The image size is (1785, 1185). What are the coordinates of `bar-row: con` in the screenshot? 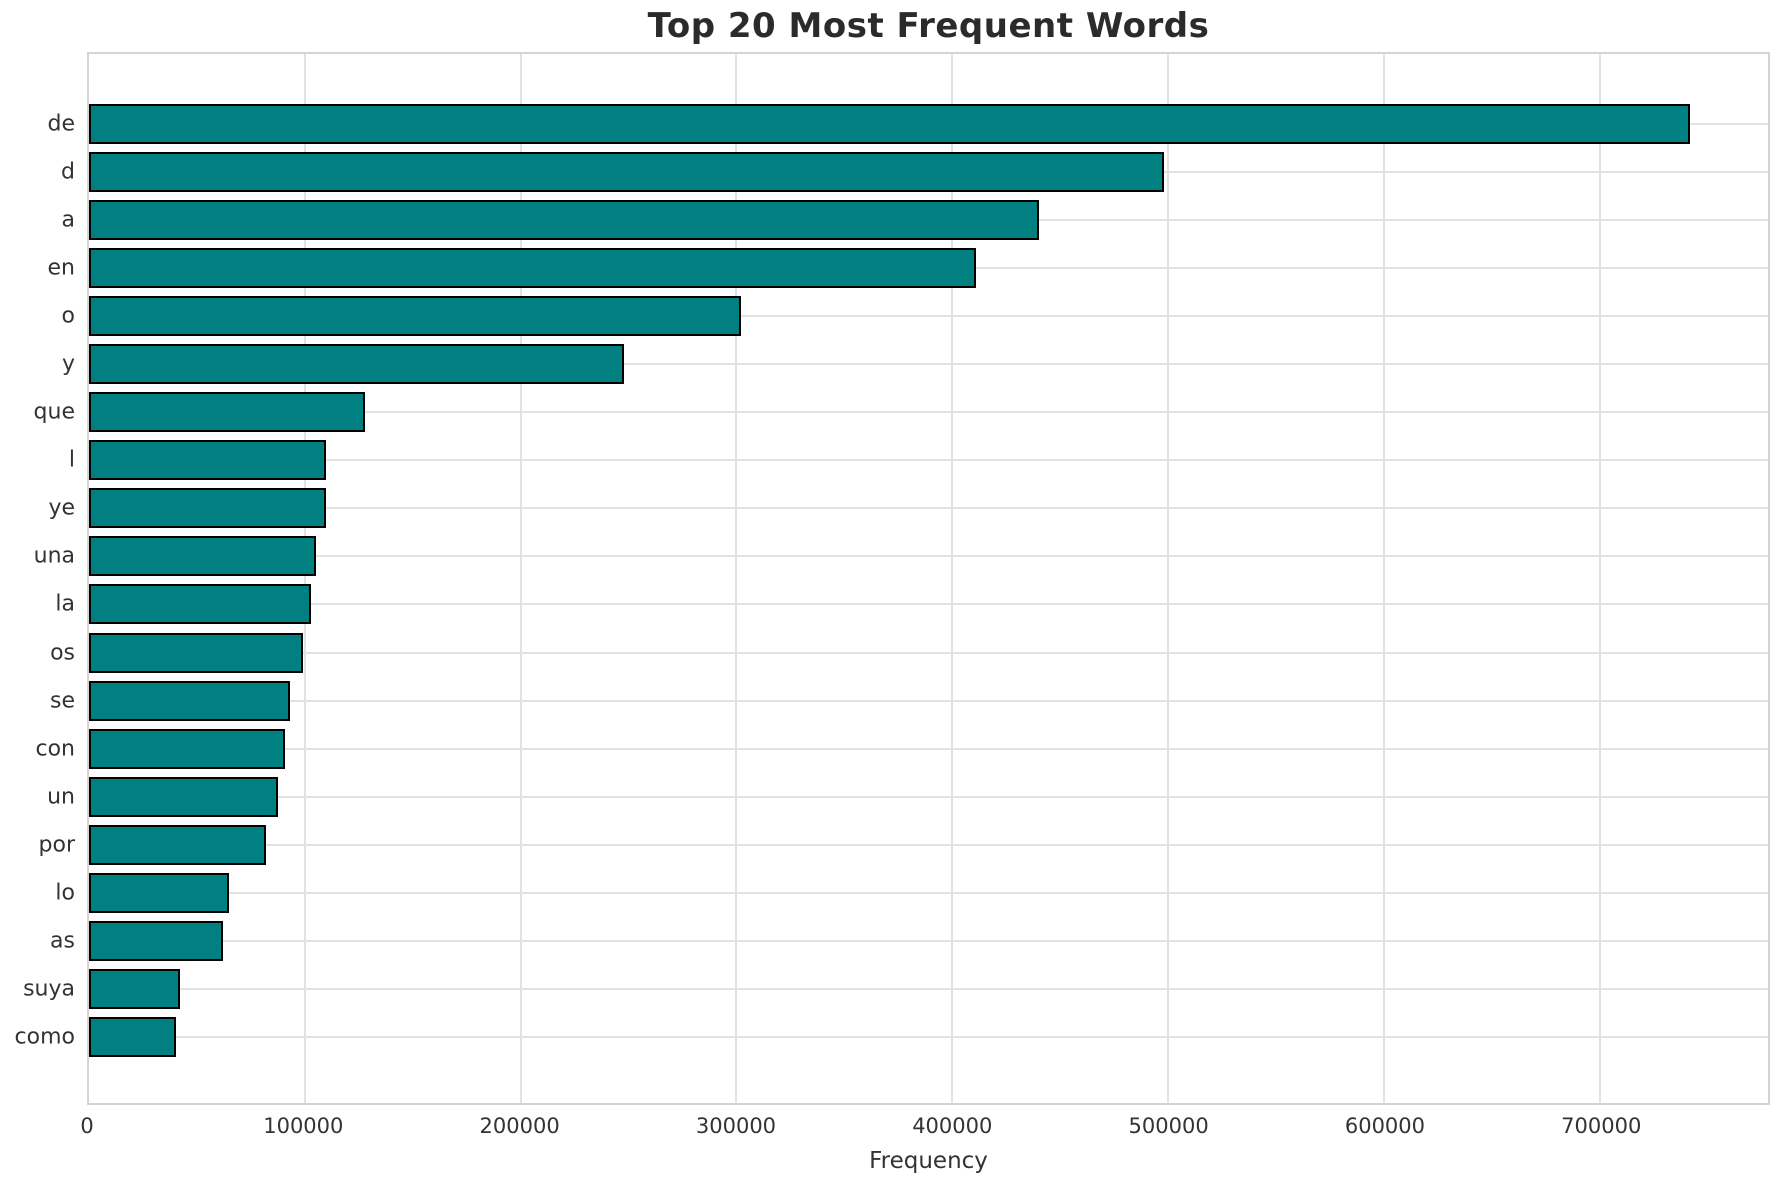 It's located at (902, 749).